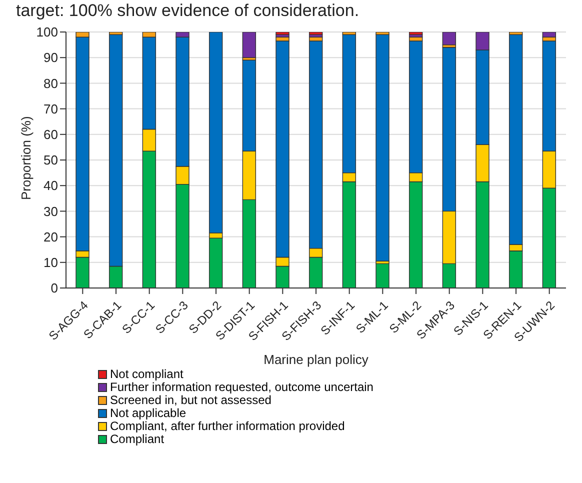 The width and height of the screenshot is (582, 483). Describe the element at coordinates (51, 236) in the screenshot. I see `y-tick-label: 20` at that location.